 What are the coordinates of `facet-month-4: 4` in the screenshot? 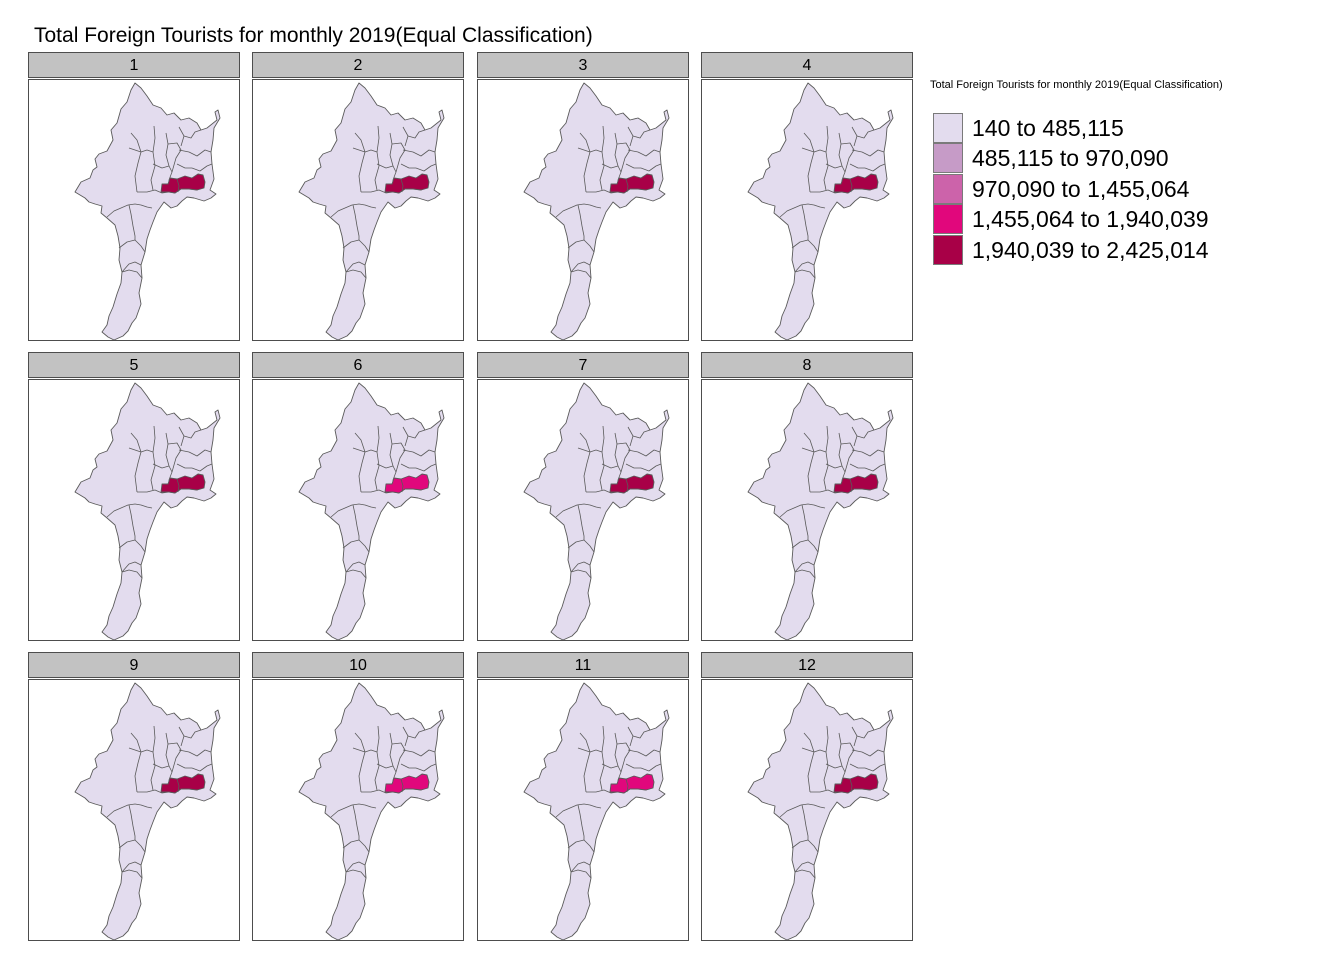 It's located at (807, 196).